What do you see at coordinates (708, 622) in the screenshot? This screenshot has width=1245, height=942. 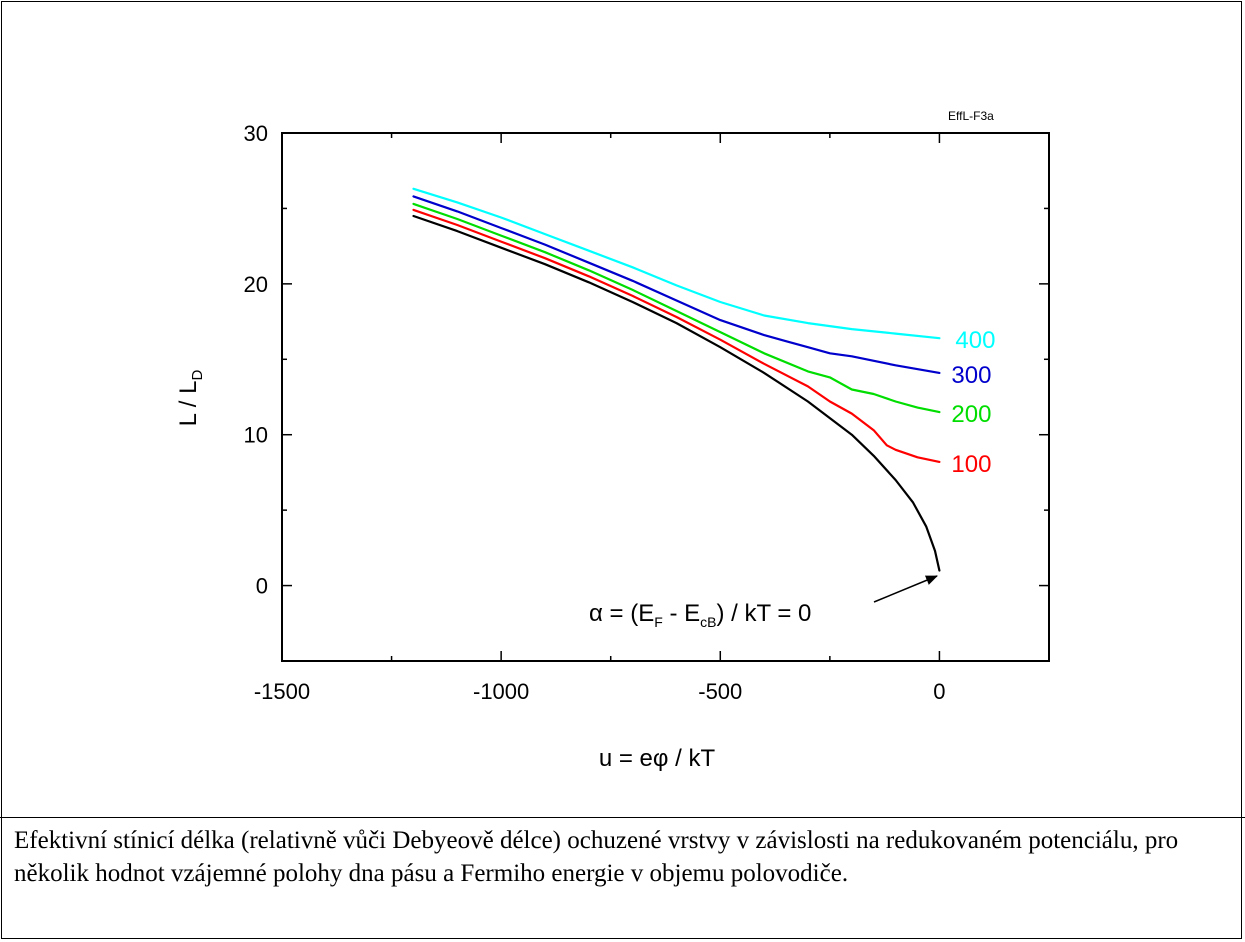 I see `annotation-sub-cb: cB` at bounding box center [708, 622].